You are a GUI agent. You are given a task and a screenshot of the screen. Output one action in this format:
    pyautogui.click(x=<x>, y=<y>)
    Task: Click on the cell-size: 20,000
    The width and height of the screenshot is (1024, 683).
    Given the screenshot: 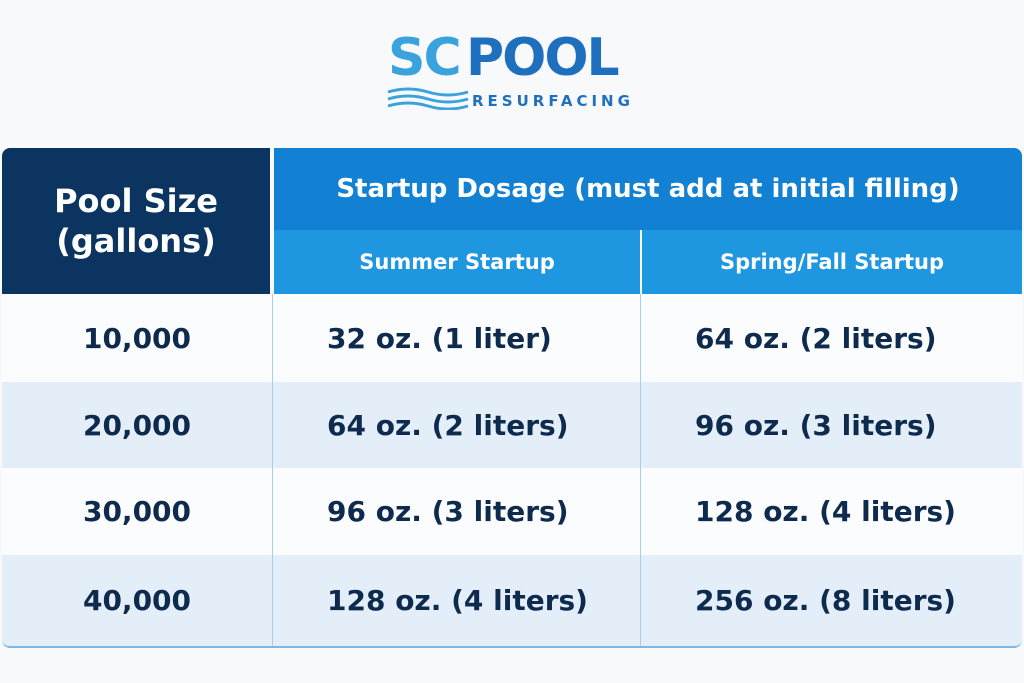 What is the action you would take?
    pyautogui.click(x=137, y=425)
    